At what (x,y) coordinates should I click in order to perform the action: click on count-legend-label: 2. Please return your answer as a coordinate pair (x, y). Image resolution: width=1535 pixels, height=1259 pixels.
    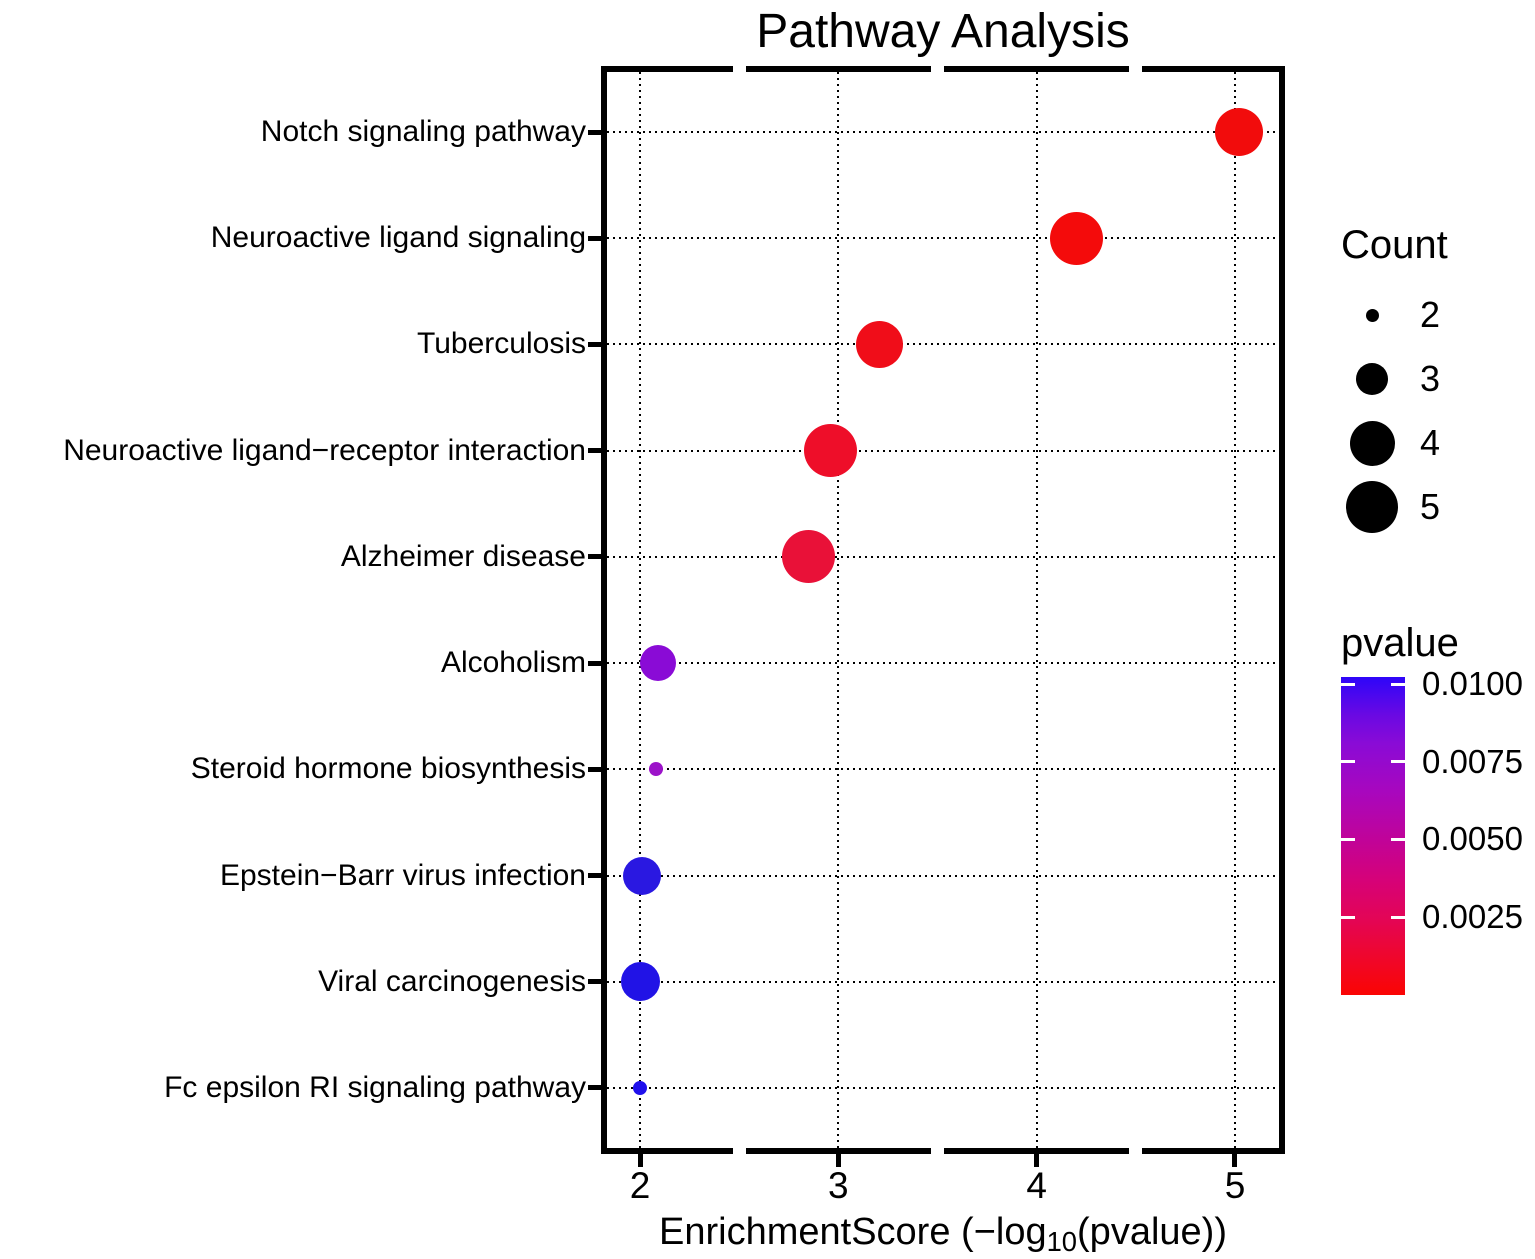
    Looking at the image, I should click on (1430, 314).